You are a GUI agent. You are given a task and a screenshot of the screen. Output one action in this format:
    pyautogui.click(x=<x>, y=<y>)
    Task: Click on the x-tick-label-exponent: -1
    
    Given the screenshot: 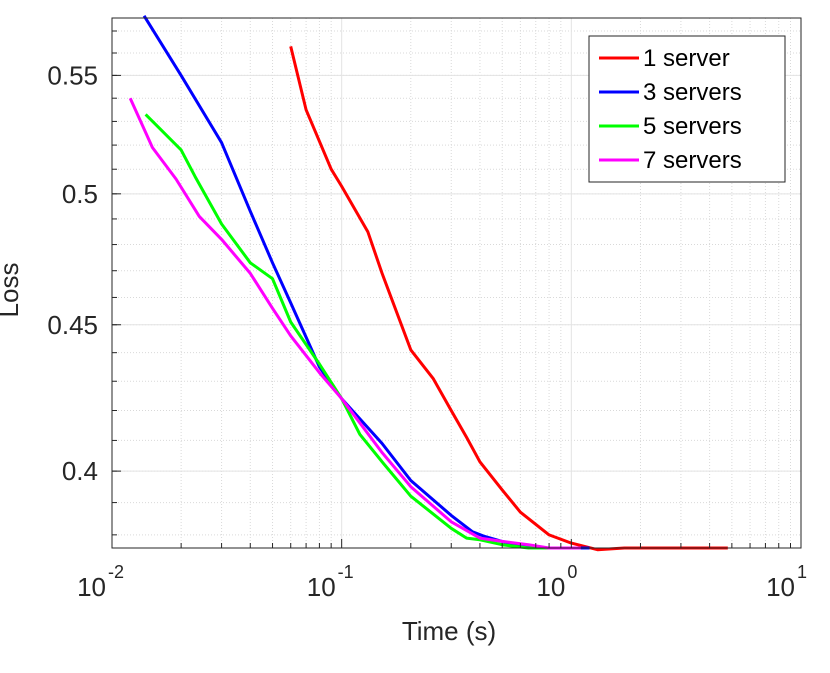 What is the action you would take?
    pyautogui.click(x=346, y=572)
    